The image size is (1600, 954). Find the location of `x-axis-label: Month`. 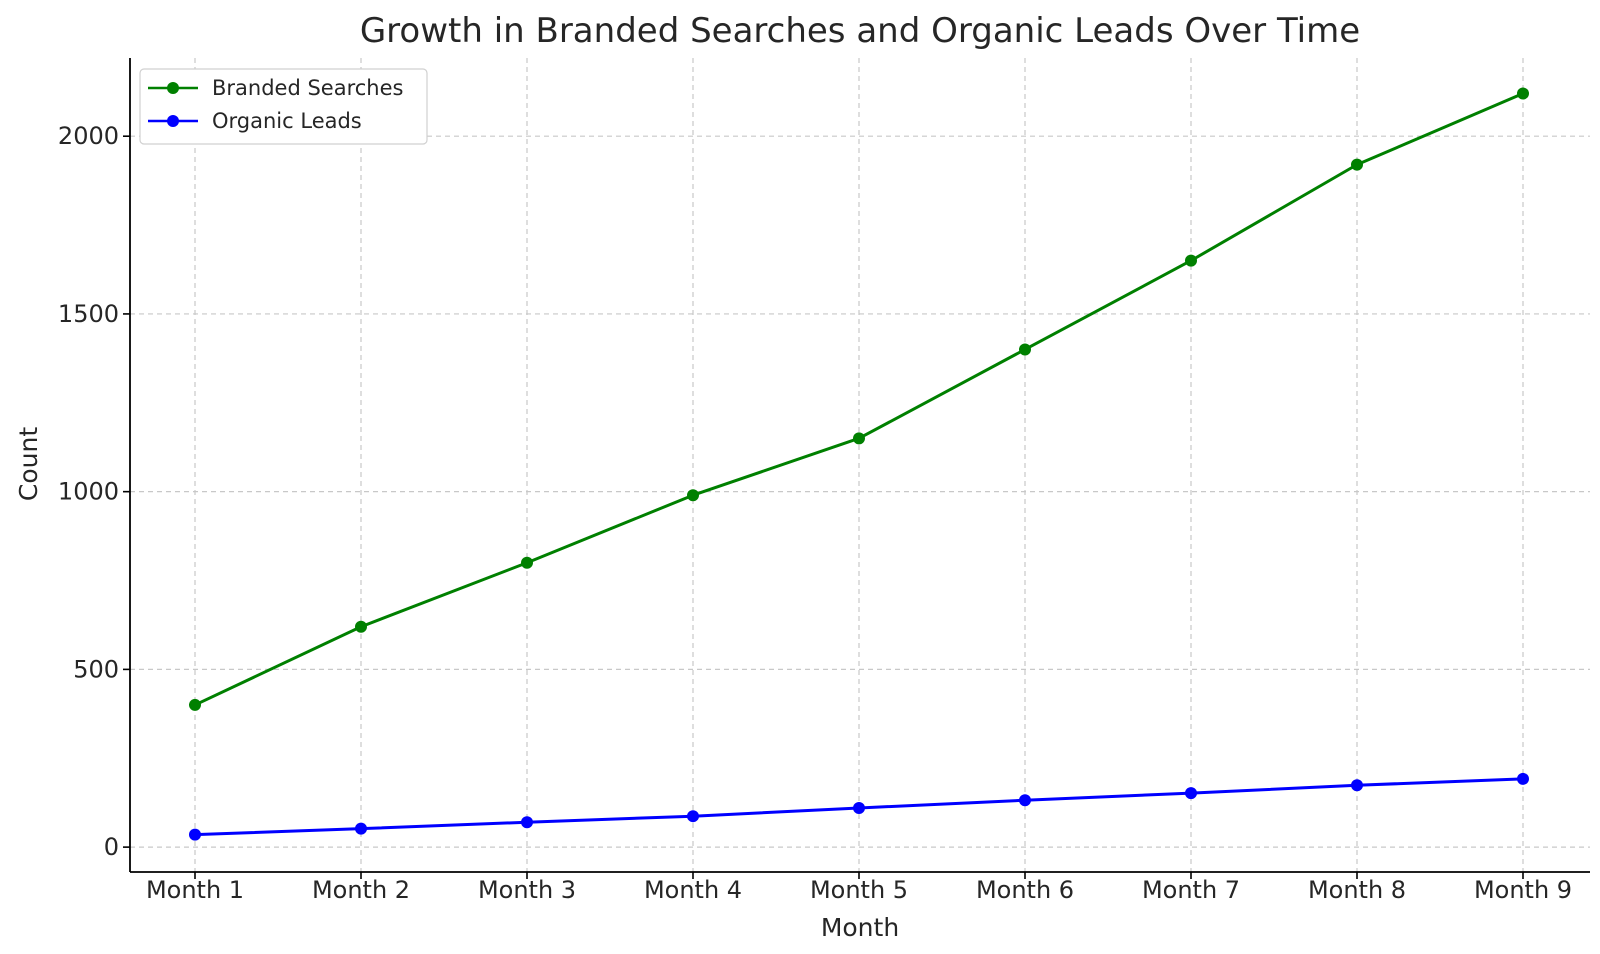

x-axis-label: Month is located at coordinates (860, 927).